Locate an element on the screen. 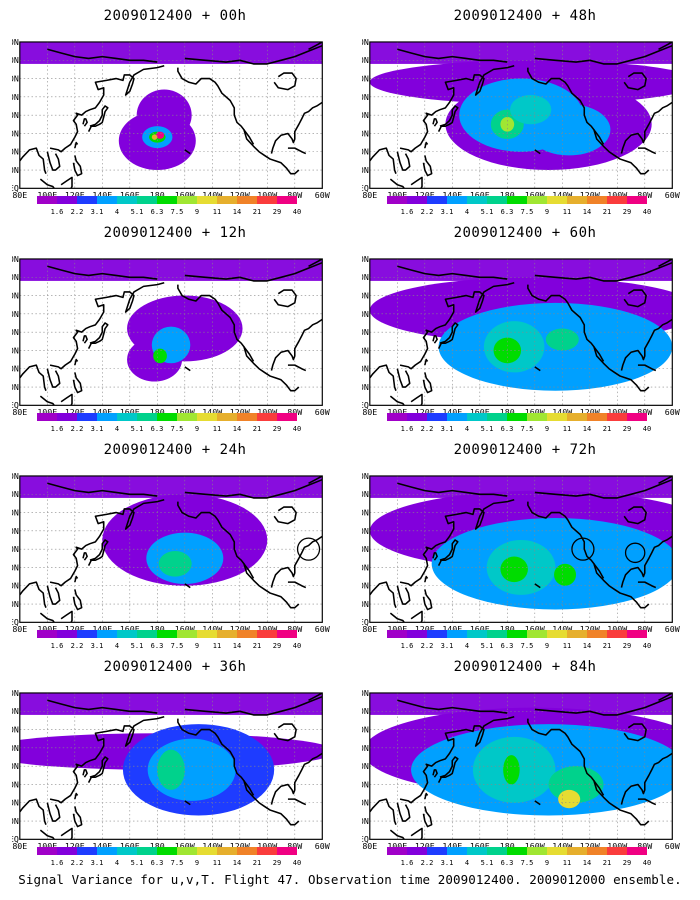  lon-tick-label: 160E is located at coordinates (480, 846).